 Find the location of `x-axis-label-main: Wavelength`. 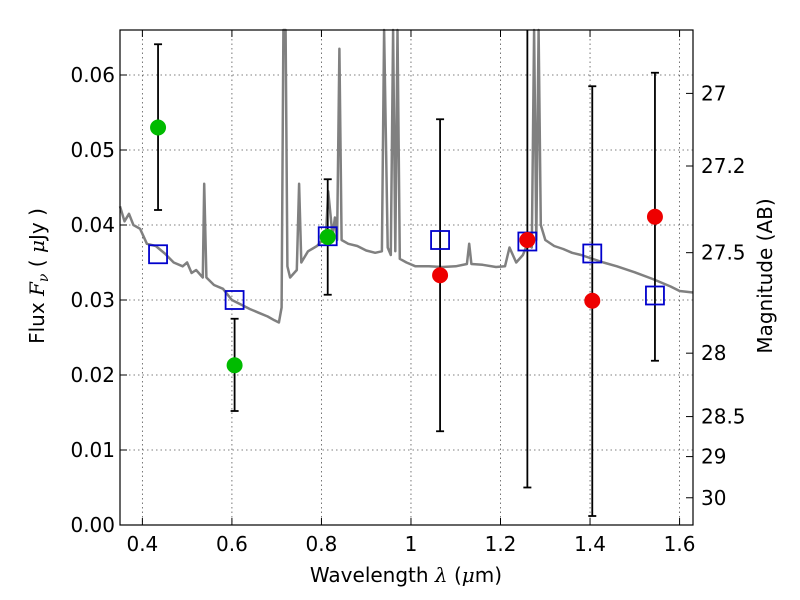

x-axis-label-main: Wavelength is located at coordinates (372, 575).